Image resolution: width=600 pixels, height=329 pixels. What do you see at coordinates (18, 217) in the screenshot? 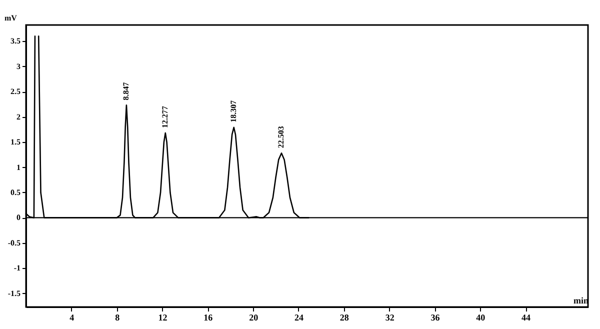
I see `y-tick-label: 0` at bounding box center [18, 217].